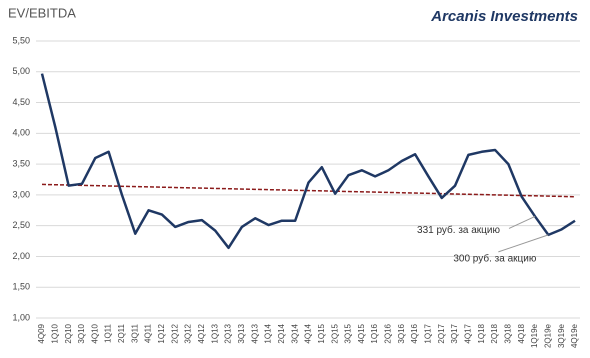  What do you see at coordinates (374, 333) in the screenshot?
I see `x-tick-label: 1Q16` at bounding box center [374, 333].